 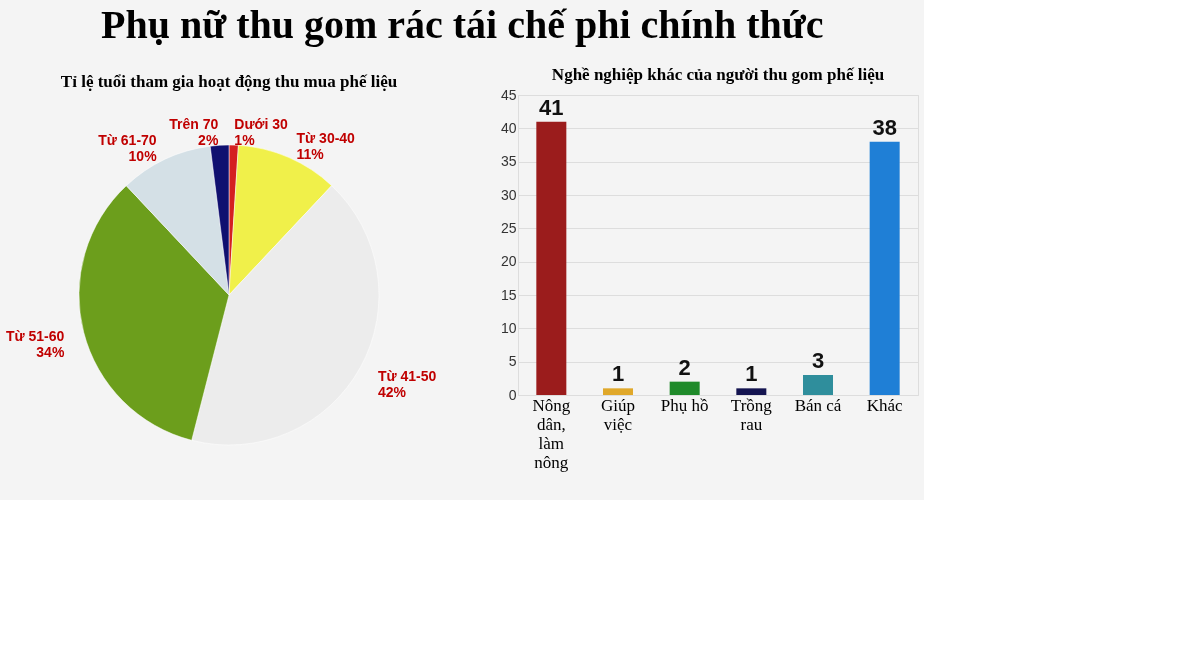 I want to click on y-tick-label: 20, so click(x=508, y=261).